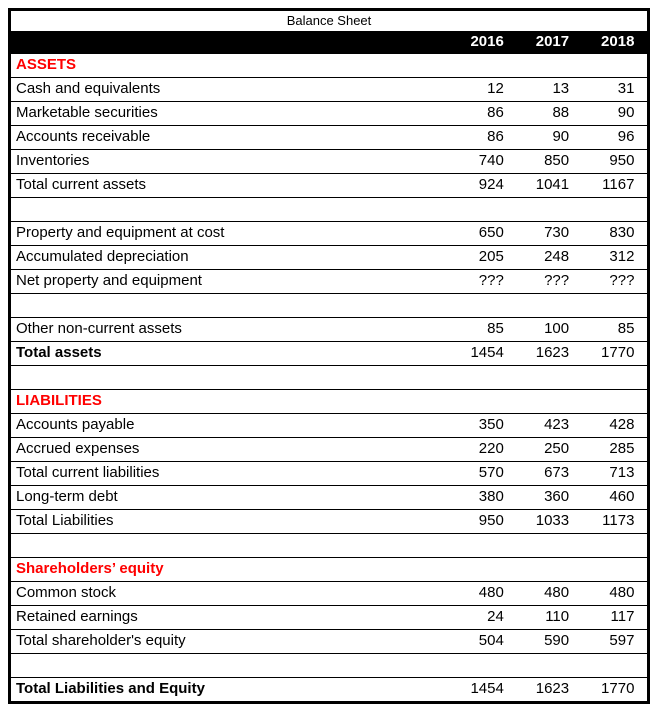 The width and height of the screenshot is (658, 706). What do you see at coordinates (475, 161) in the screenshot?
I see `cell-2016: 740` at bounding box center [475, 161].